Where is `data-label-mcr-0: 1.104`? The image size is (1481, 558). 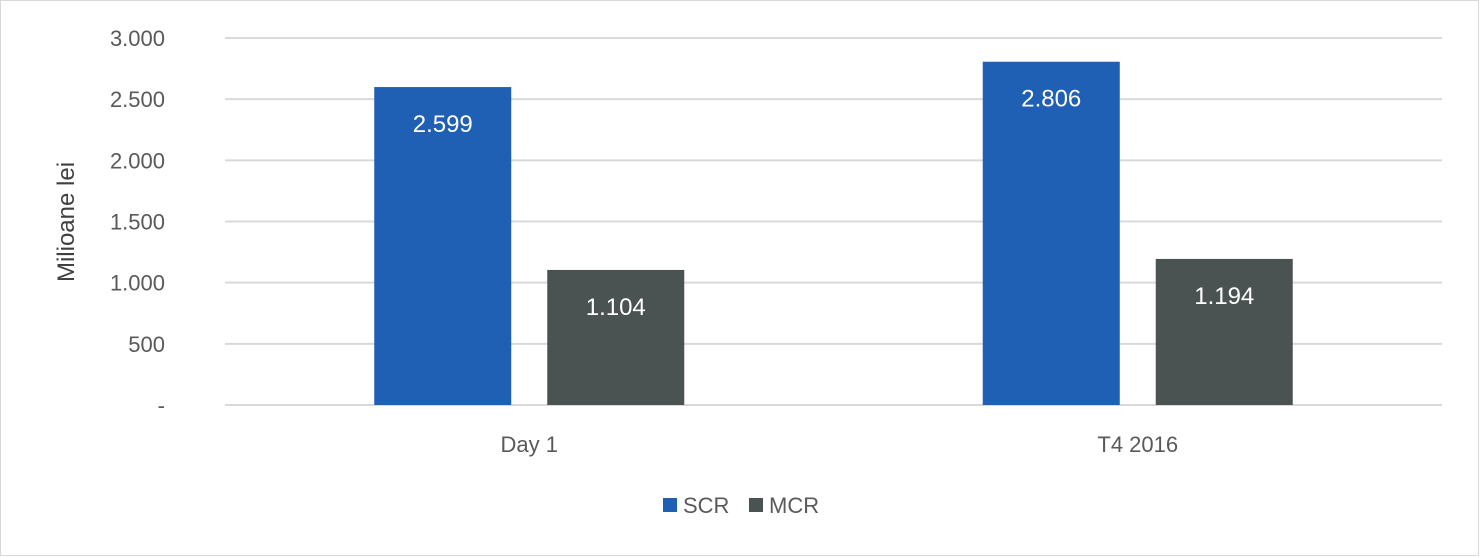
data-label-mcr-0: 1.104 is located at coordinates (616, 307).